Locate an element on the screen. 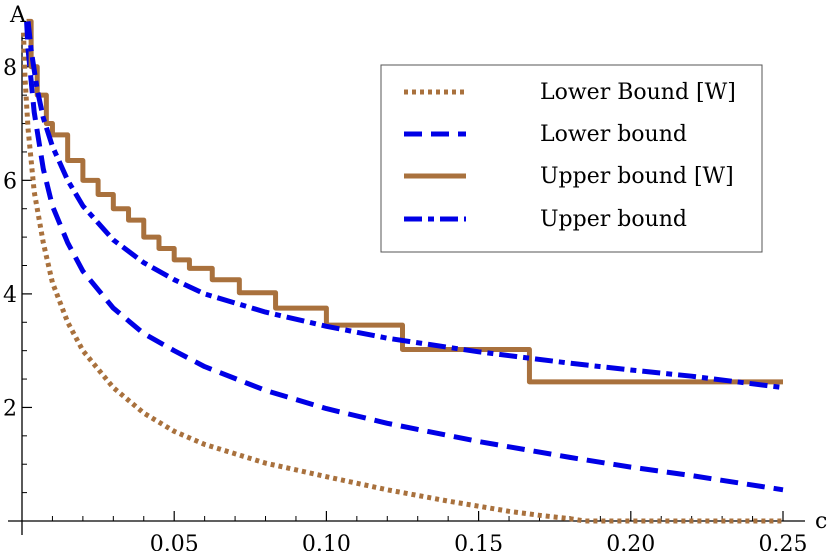  x-tick-label: 0.20 is located at coordinates (630, 541).